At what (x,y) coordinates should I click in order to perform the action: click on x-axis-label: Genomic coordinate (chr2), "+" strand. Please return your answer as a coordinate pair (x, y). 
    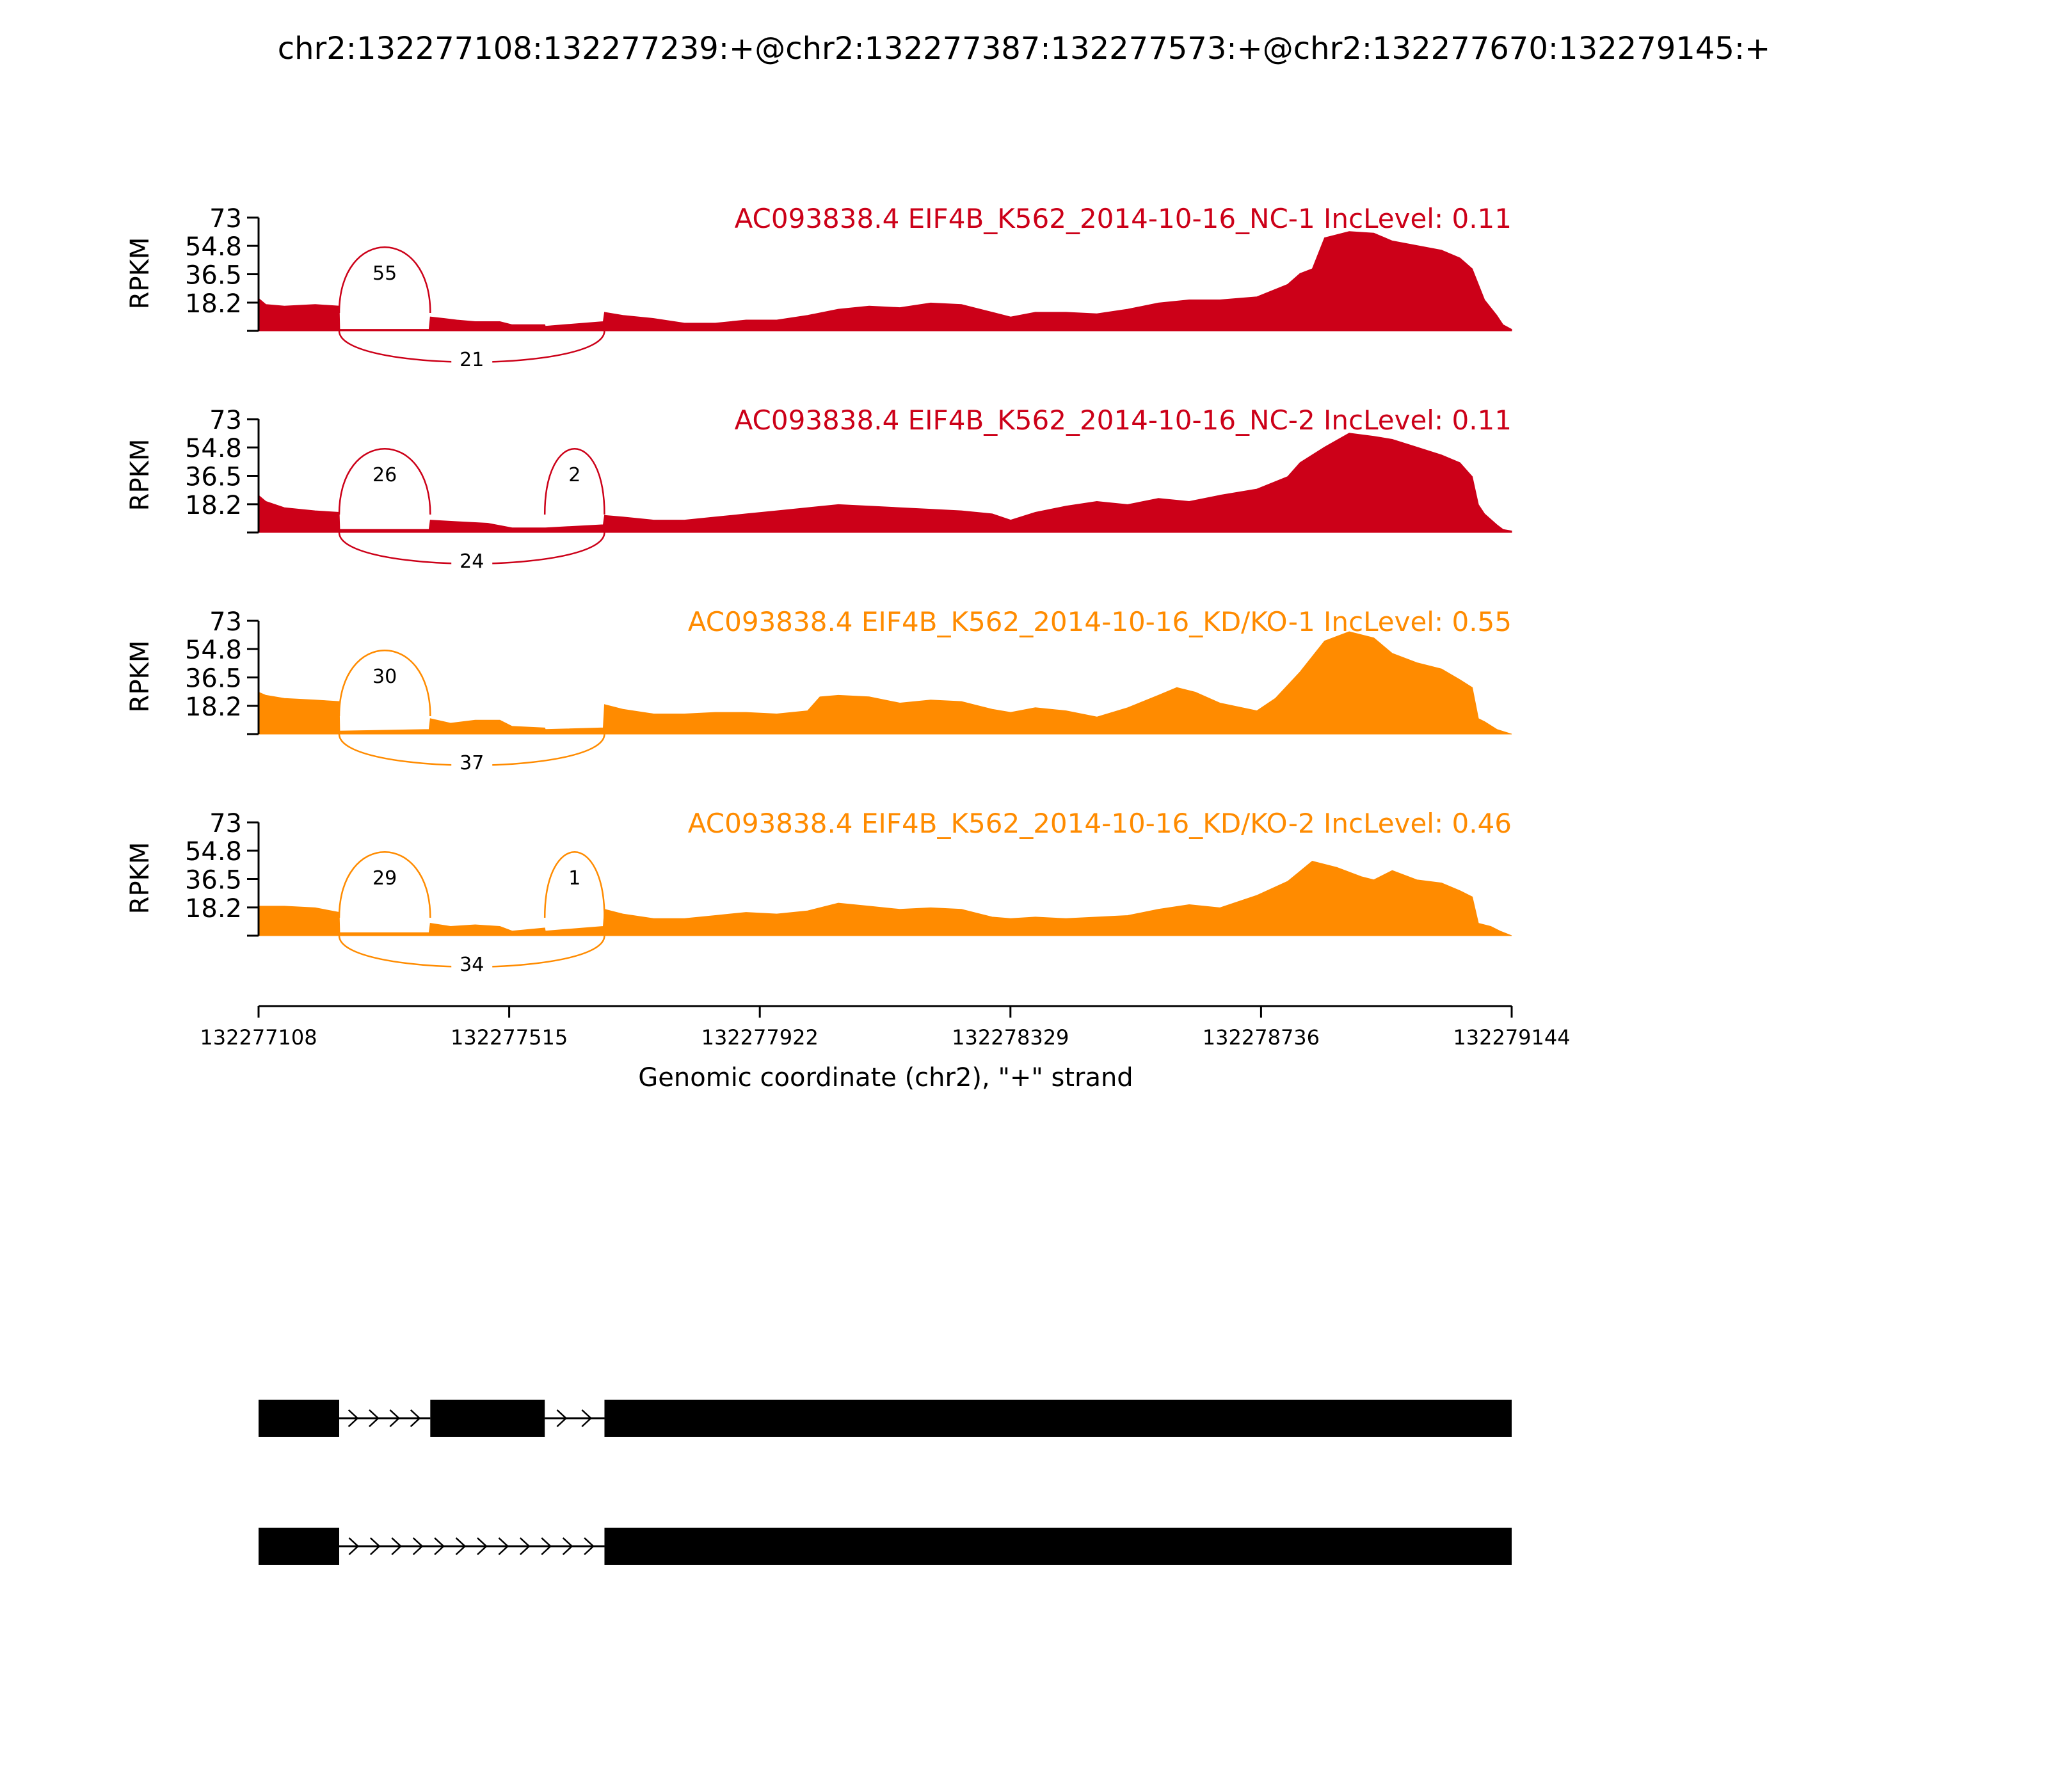
    Looking at the image, I should click on (885, 1077).